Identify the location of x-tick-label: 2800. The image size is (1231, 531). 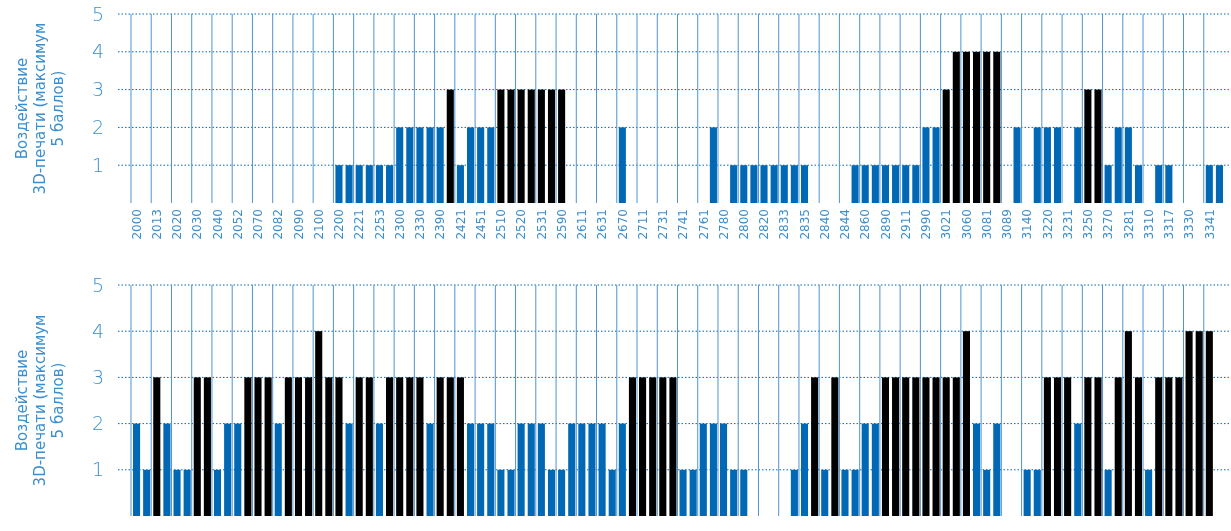
(743, 224).